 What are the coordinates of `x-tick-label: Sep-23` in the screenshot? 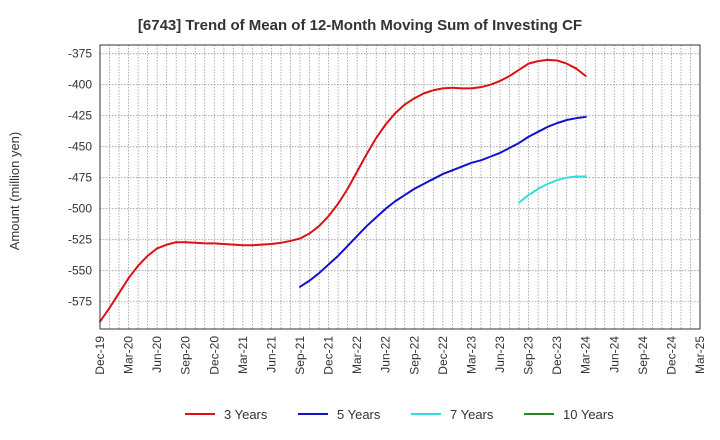 It's located at (529, 355).